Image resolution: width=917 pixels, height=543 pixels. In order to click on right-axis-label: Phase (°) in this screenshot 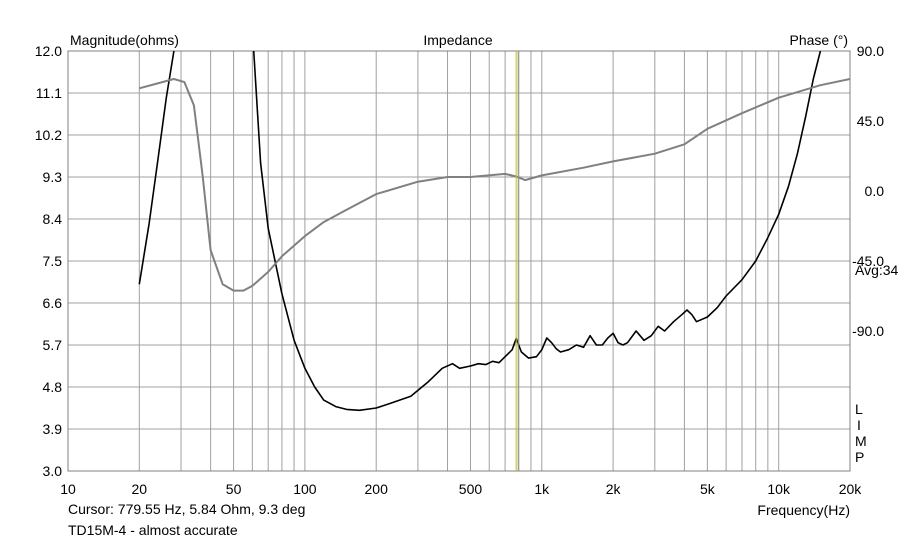, I will do `click(818, 40)`.